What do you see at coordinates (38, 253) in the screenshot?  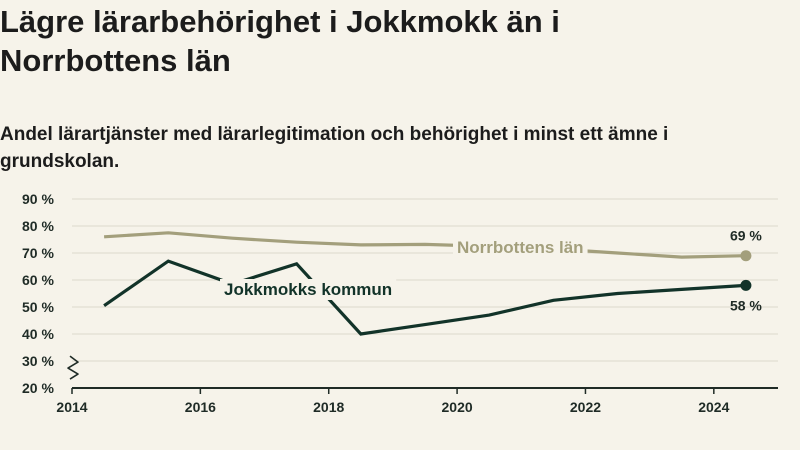 I see `y-tick-label-70: 70 %` at bounding box center [38, 253].